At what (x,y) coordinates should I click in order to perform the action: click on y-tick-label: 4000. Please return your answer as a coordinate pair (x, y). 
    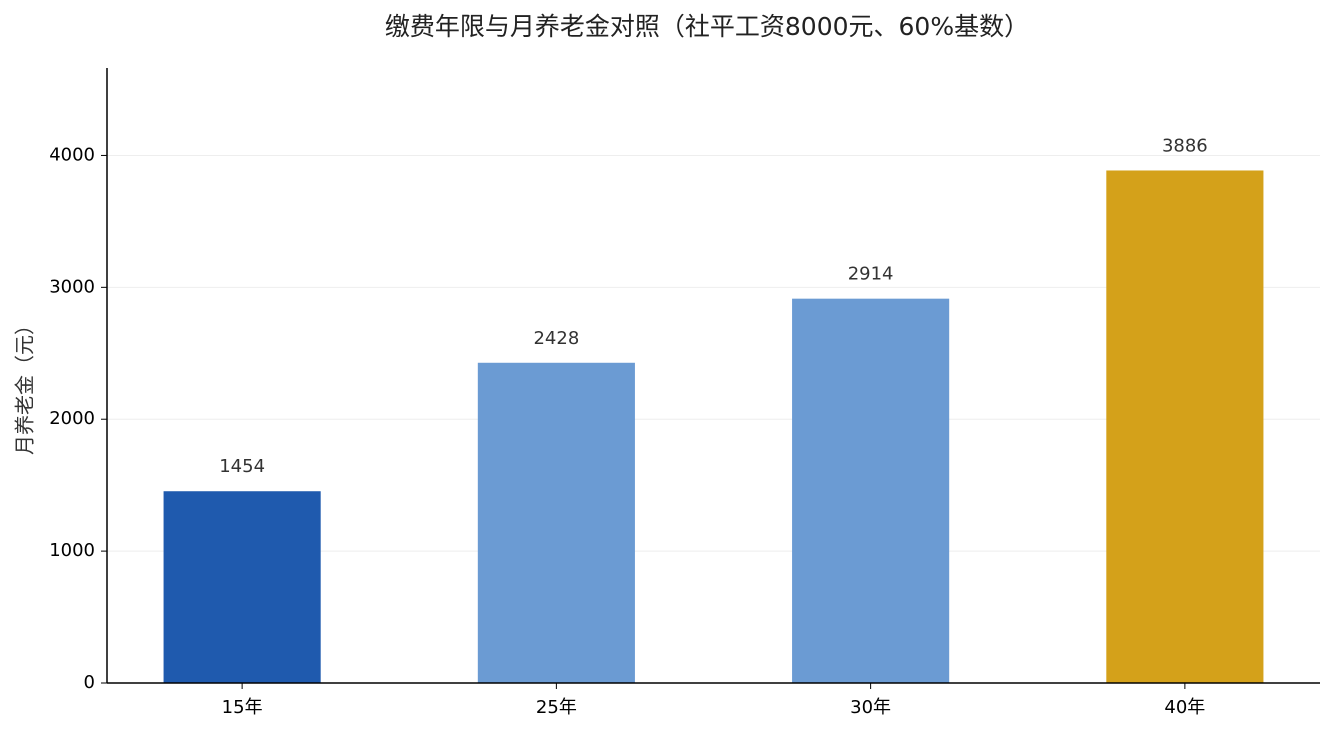
    Looking at the image, I should click on (72, 154).